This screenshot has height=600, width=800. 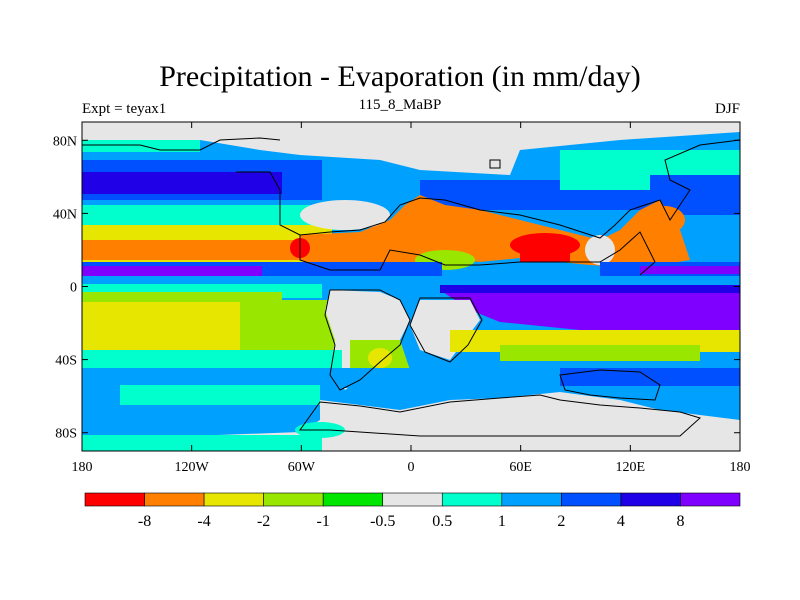 I want to click on y-tick-label: 40N, so click(x=65, y=214).